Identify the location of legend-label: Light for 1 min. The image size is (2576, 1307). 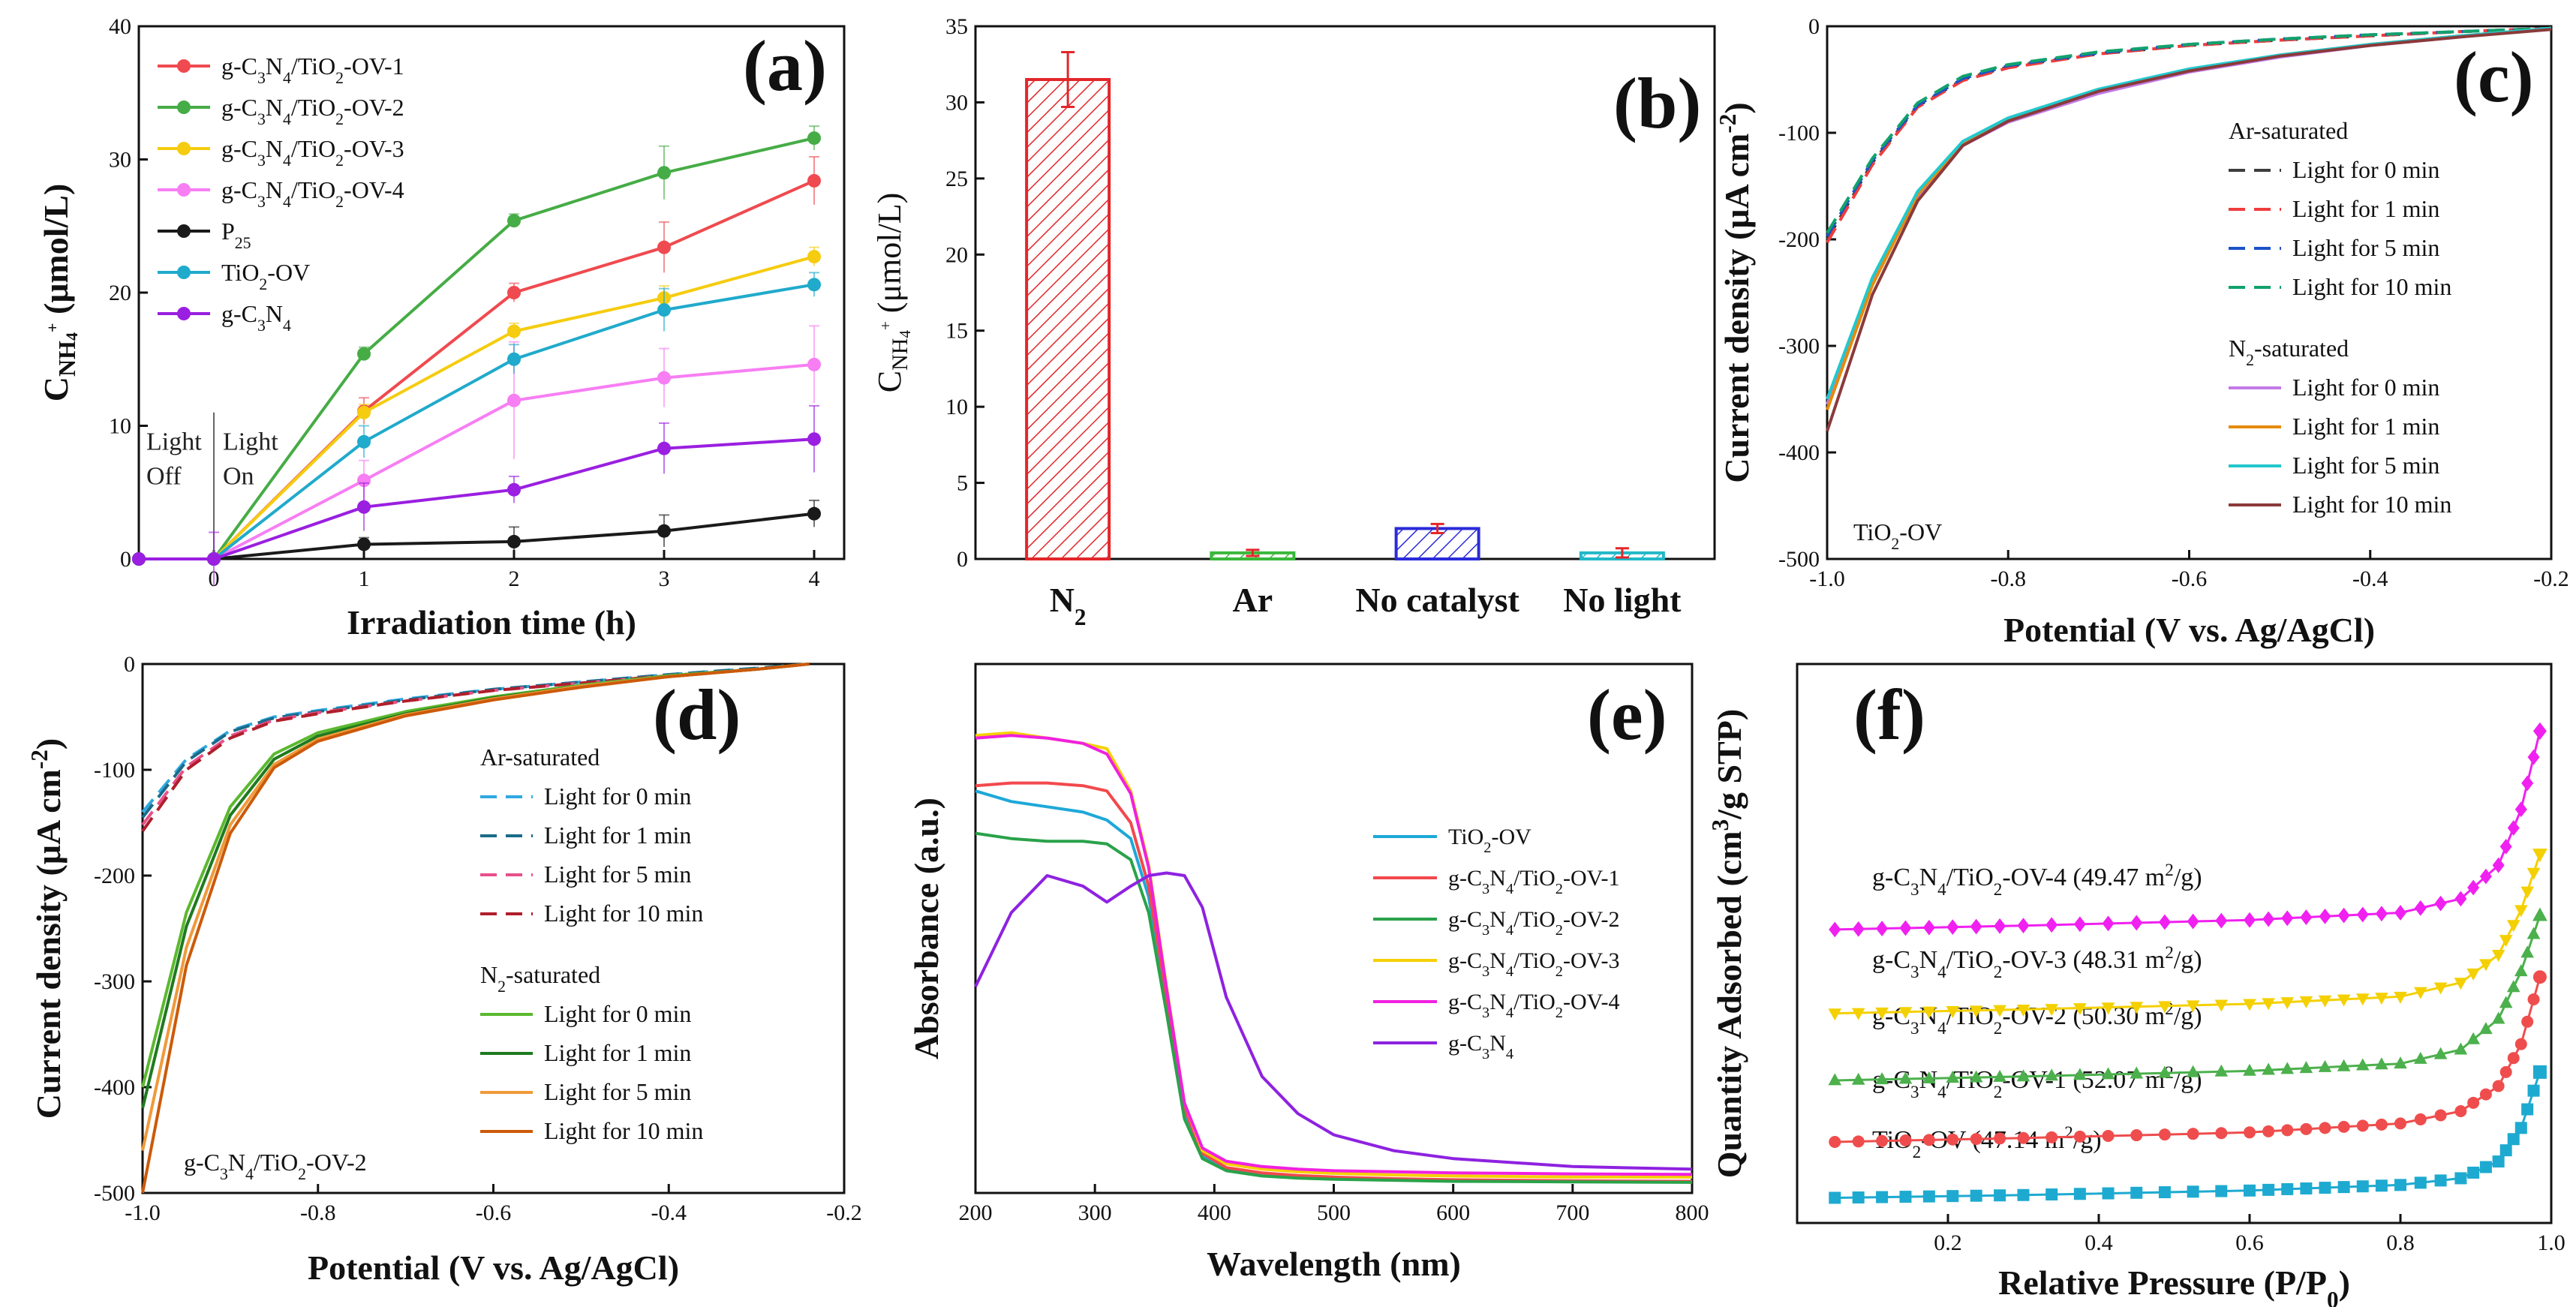
(2365, 426).